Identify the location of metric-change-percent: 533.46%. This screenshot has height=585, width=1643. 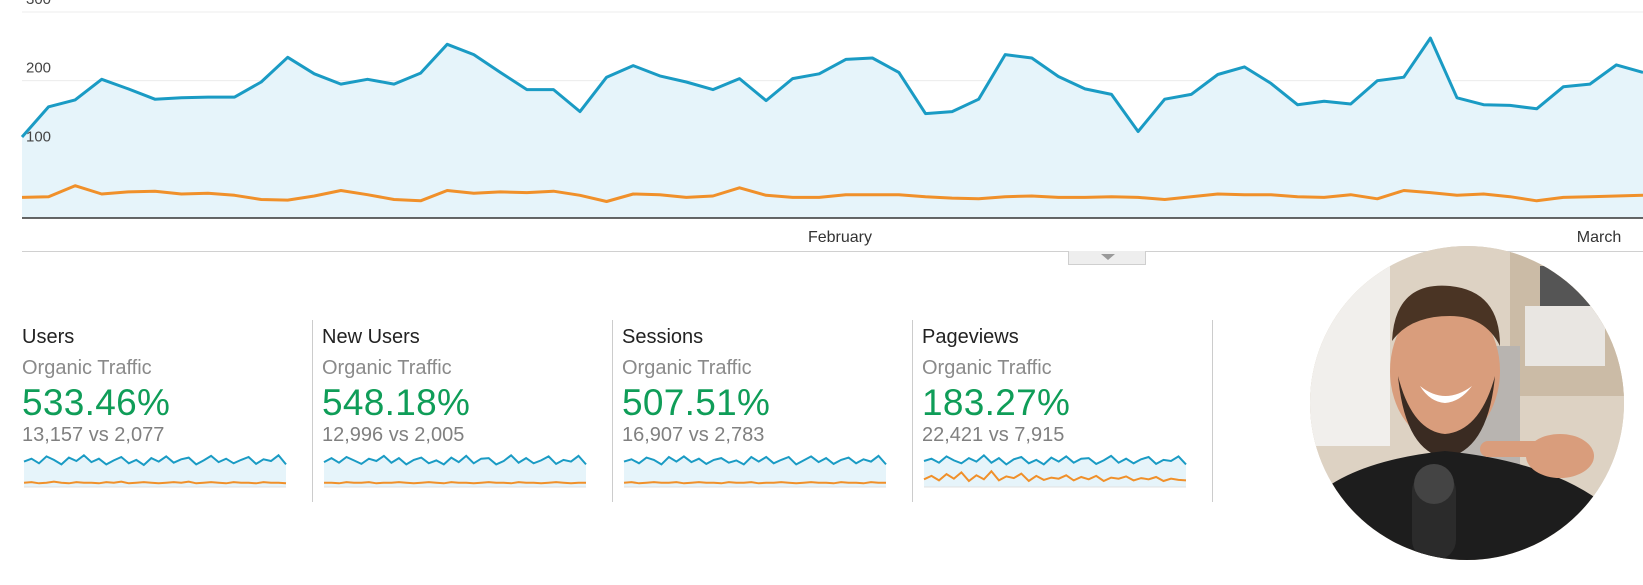
(96, 402).